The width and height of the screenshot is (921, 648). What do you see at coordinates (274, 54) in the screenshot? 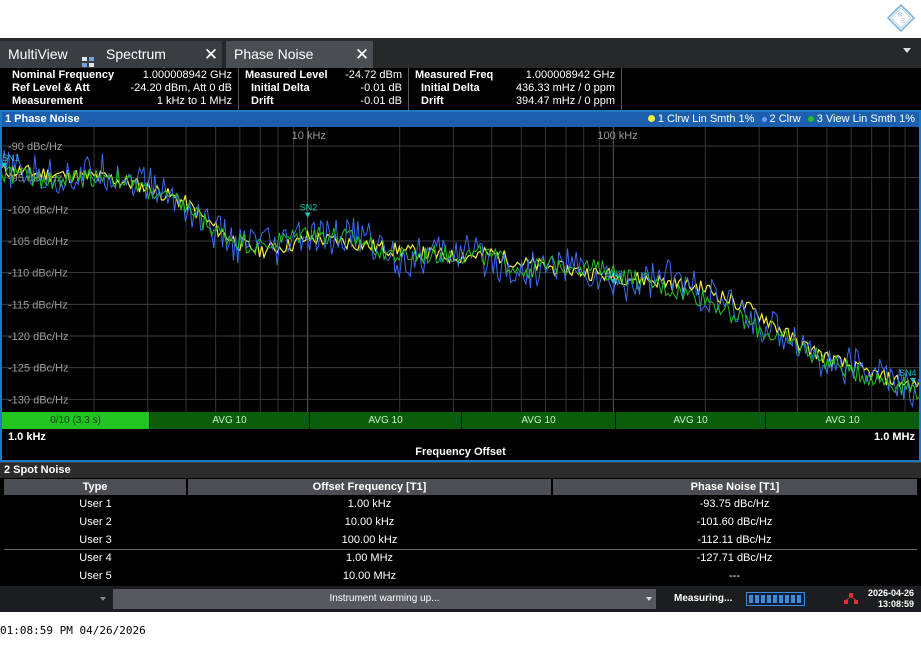
I see `tab-phase-noise-label: Phase Noise` at bounding box center [274, 54].